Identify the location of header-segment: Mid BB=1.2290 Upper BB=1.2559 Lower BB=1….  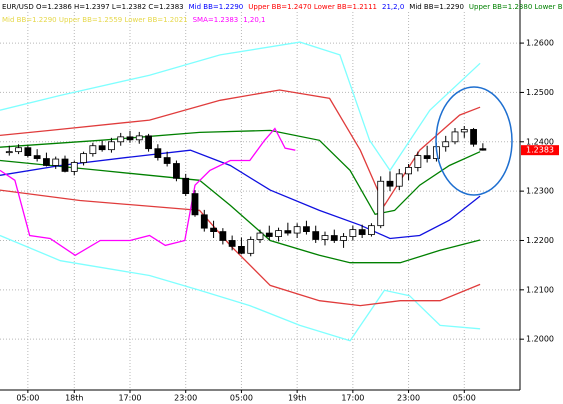
(95, 20).